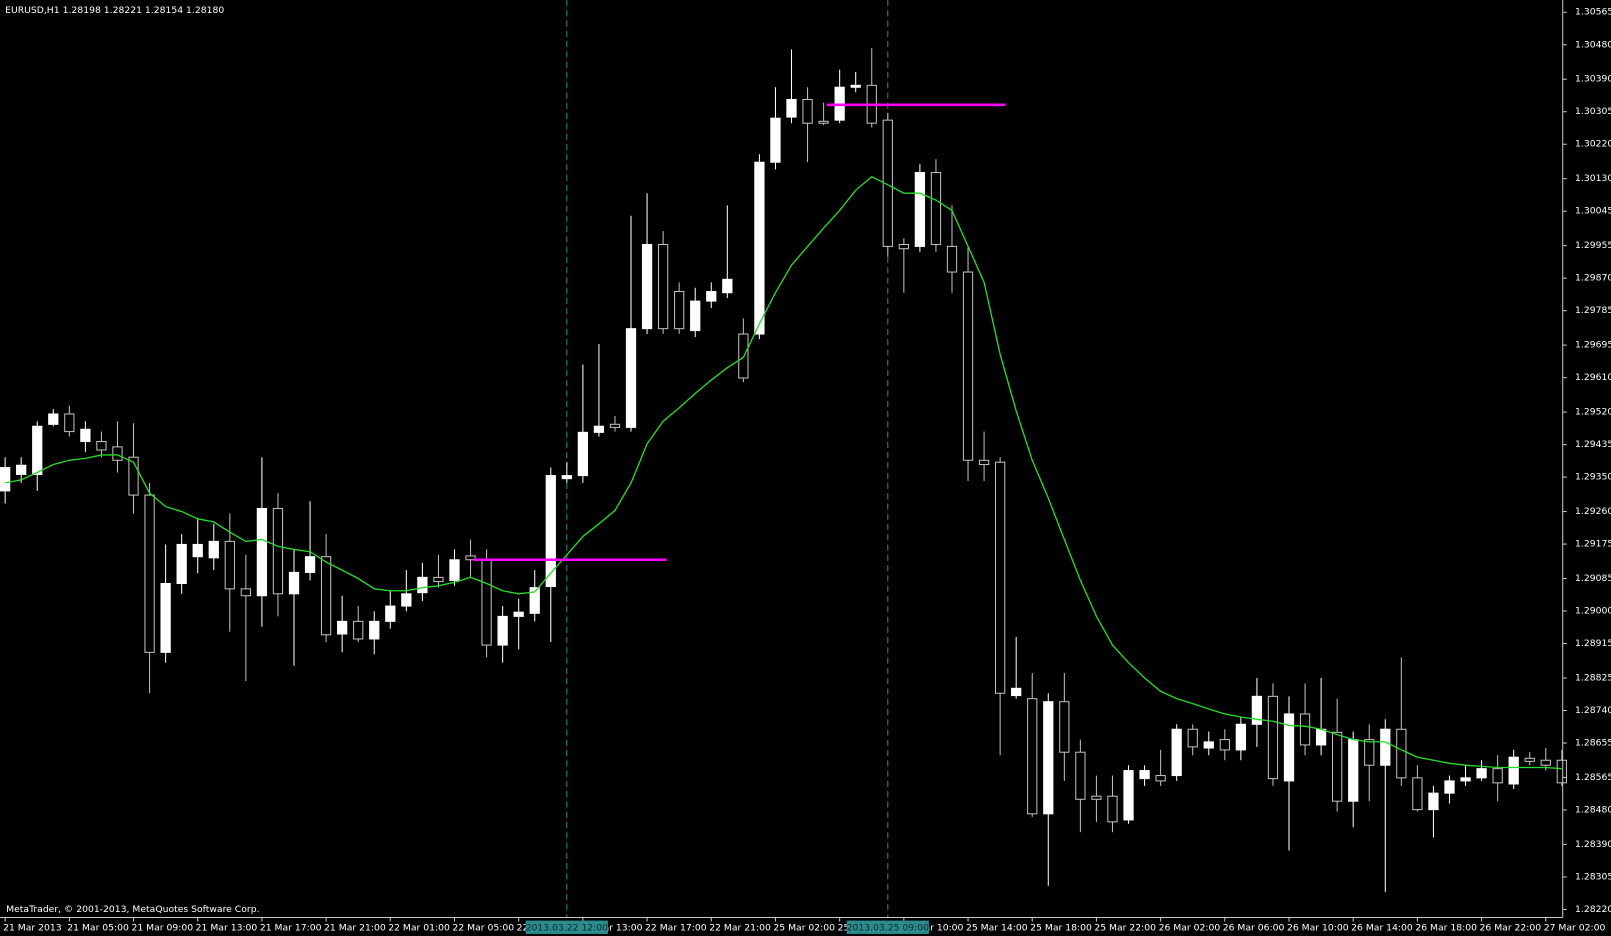 The image size is (1611, 936). Describe the element at coordinates (888, 927) in the screenshot. I see `marker-label: 2013.03.25 09:00` at that location.